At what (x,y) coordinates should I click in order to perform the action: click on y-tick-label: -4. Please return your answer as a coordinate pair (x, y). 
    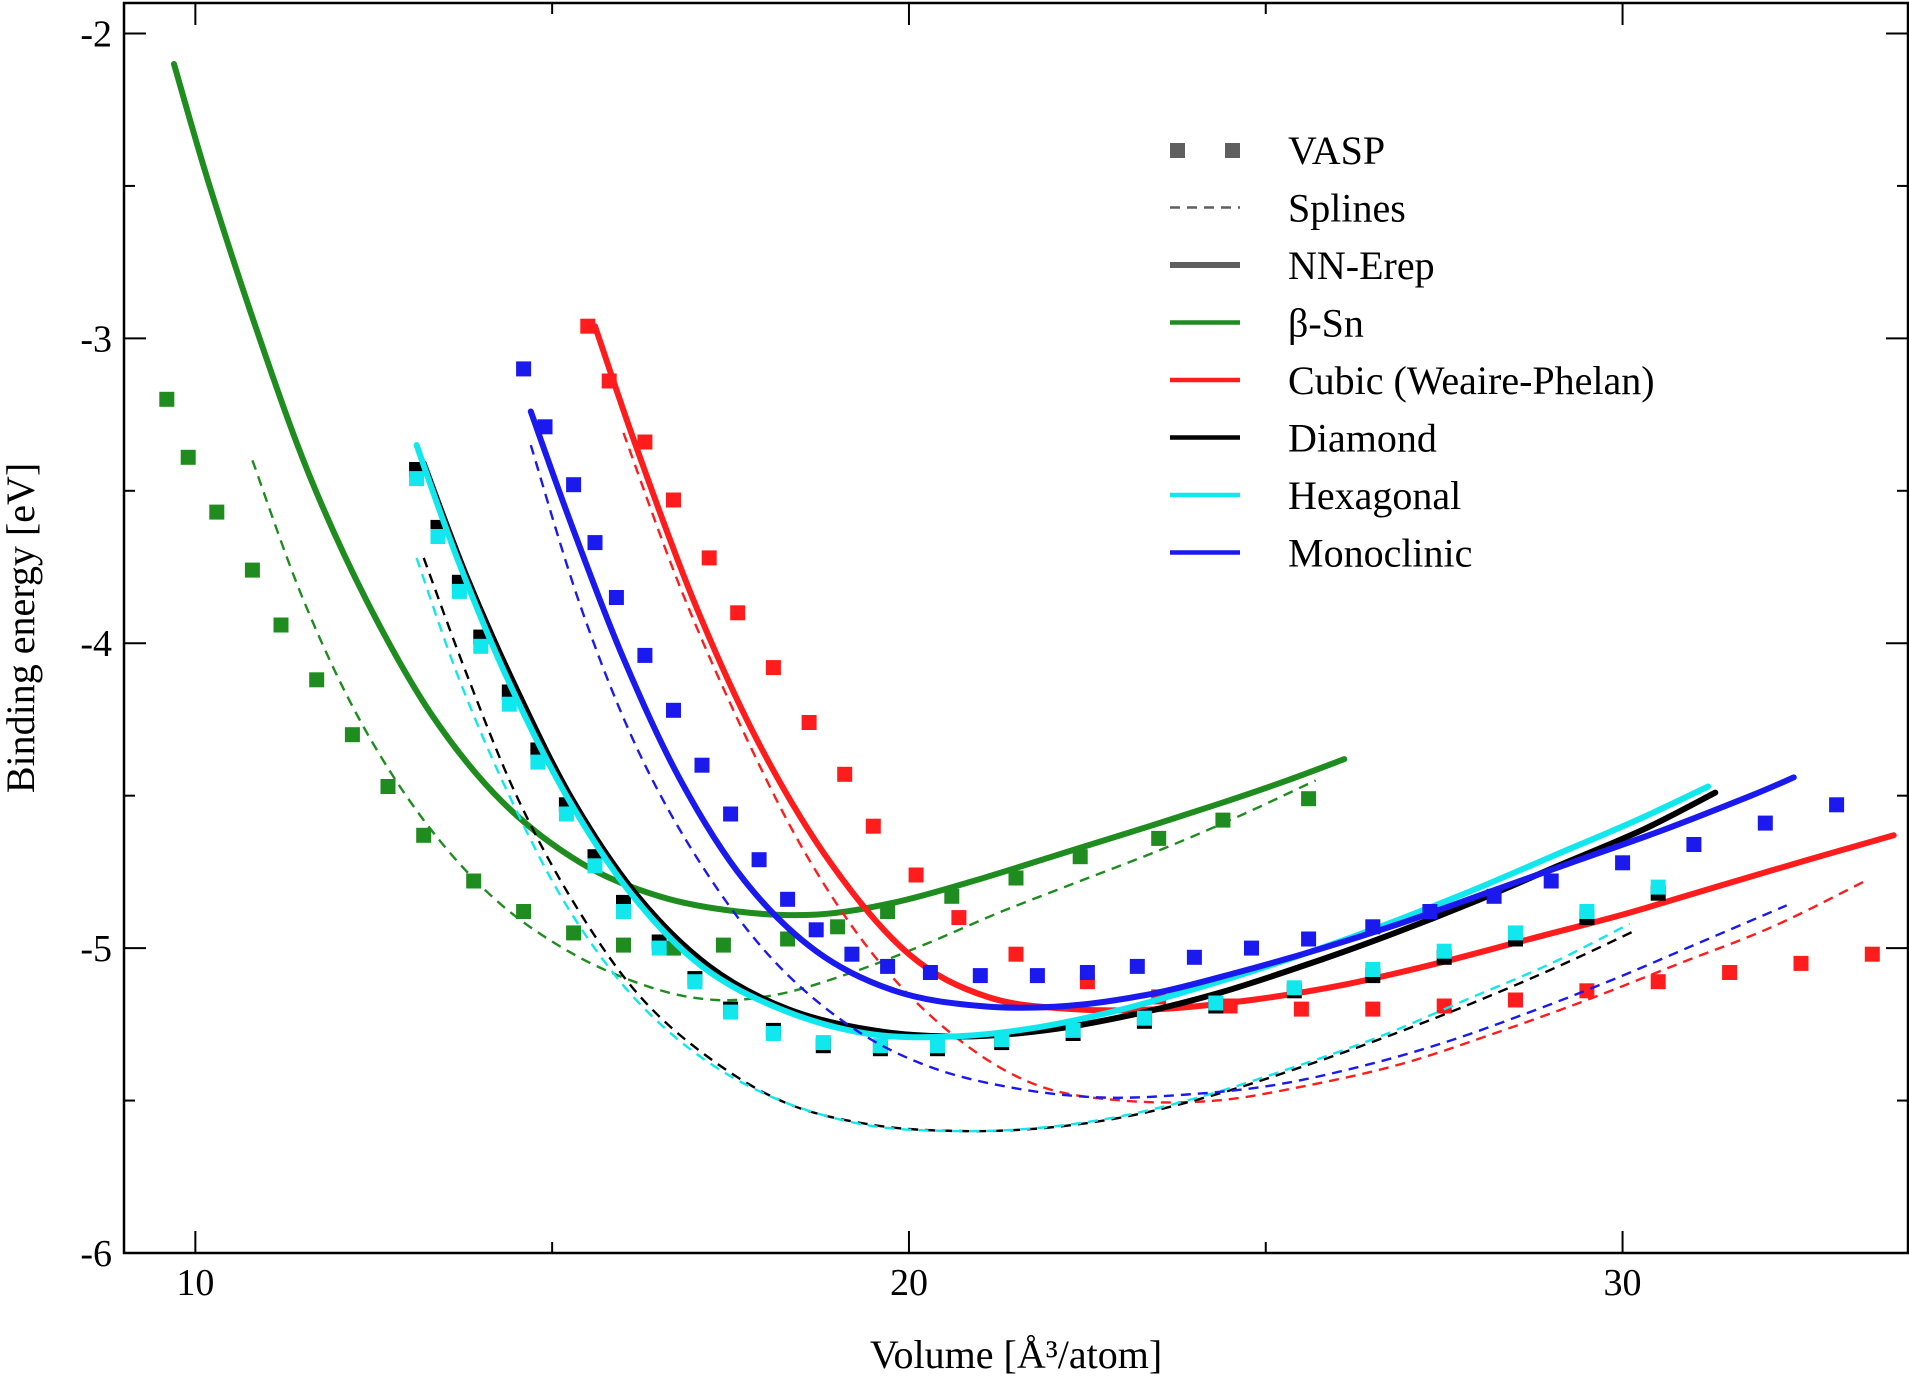
    Looking at the image, I should click on (96, 644).